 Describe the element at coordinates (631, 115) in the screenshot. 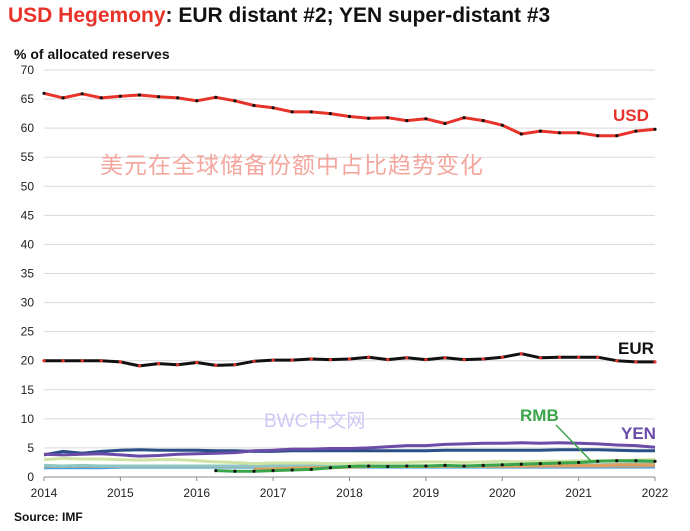

I see `label-usd: USD` at that location.